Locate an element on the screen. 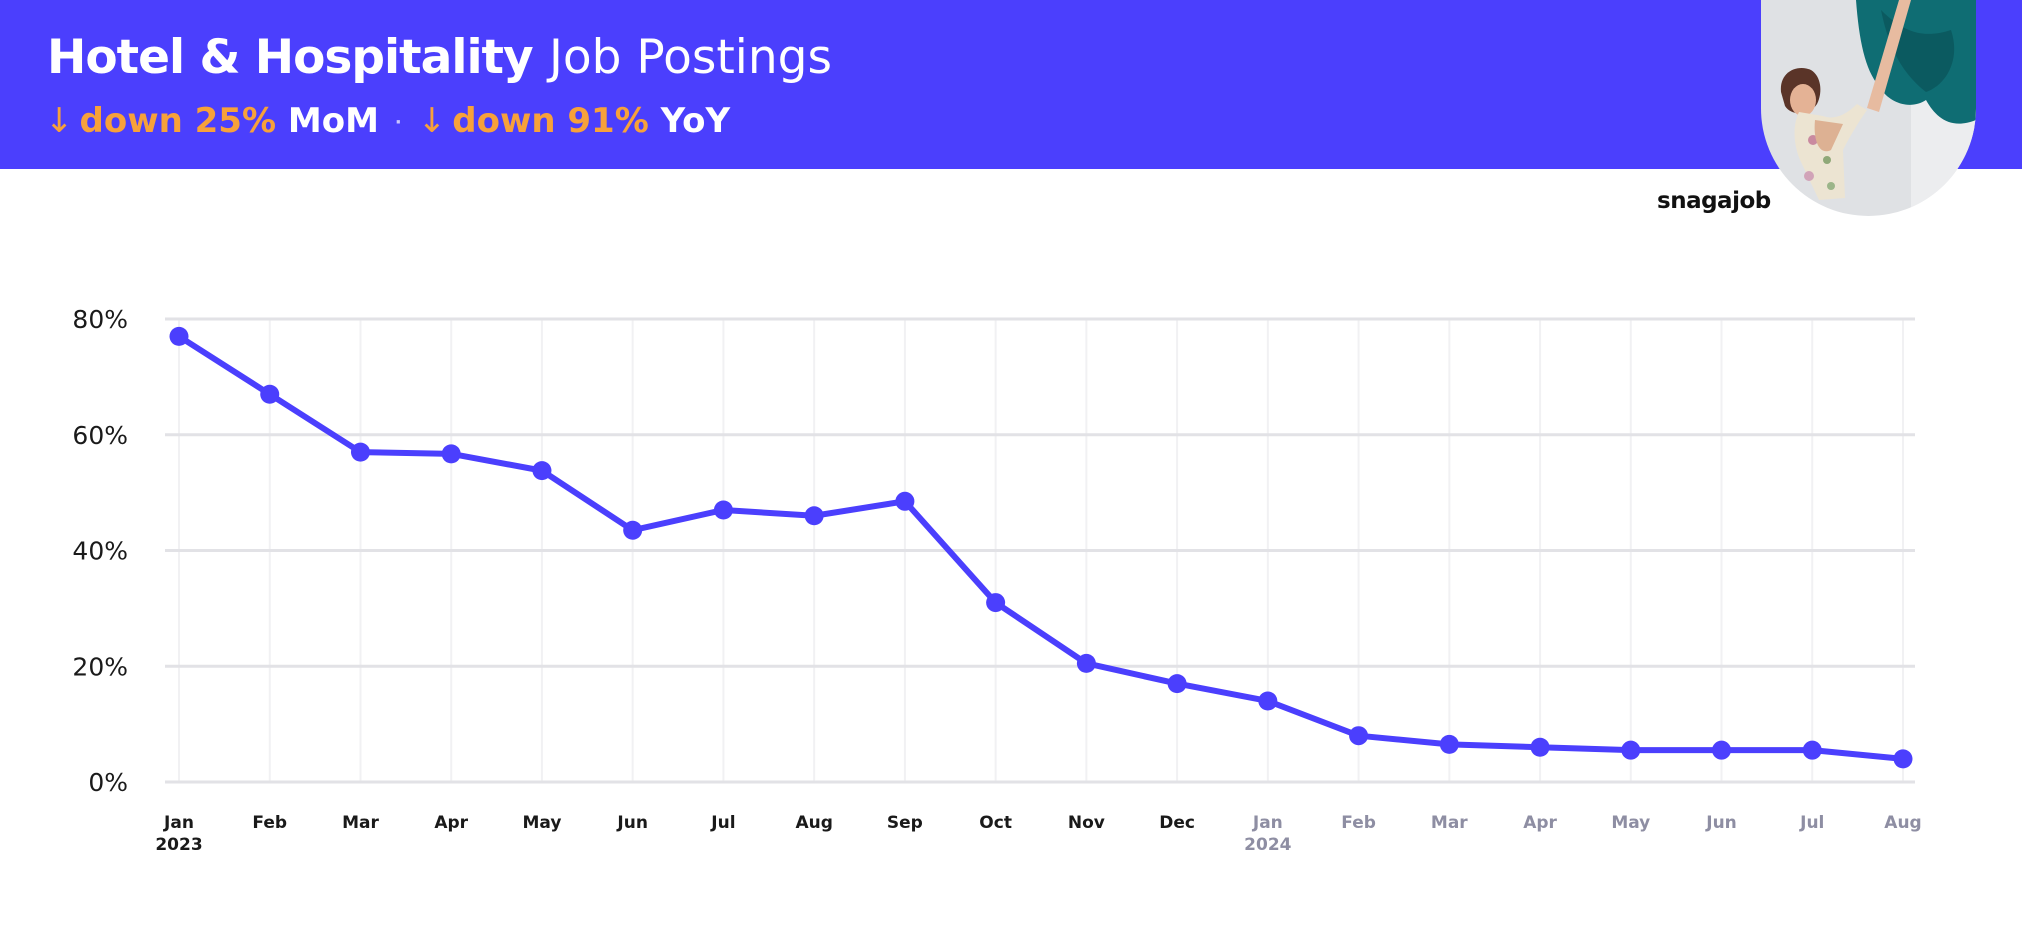 Image resolution: width=2022 pixels, height=942 pixels. hero-photo is located at coordinates (1868, 108).